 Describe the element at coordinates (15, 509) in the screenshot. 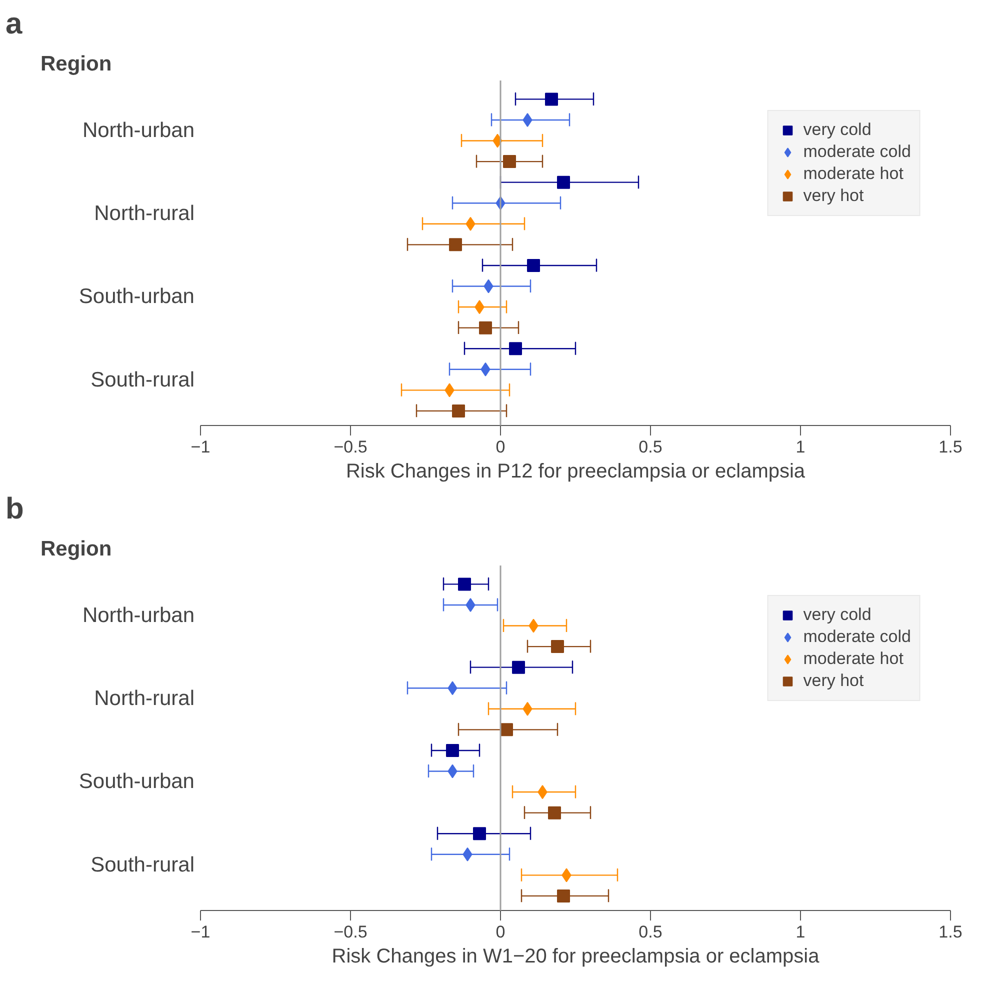

I see `chart-title: b` at that location.